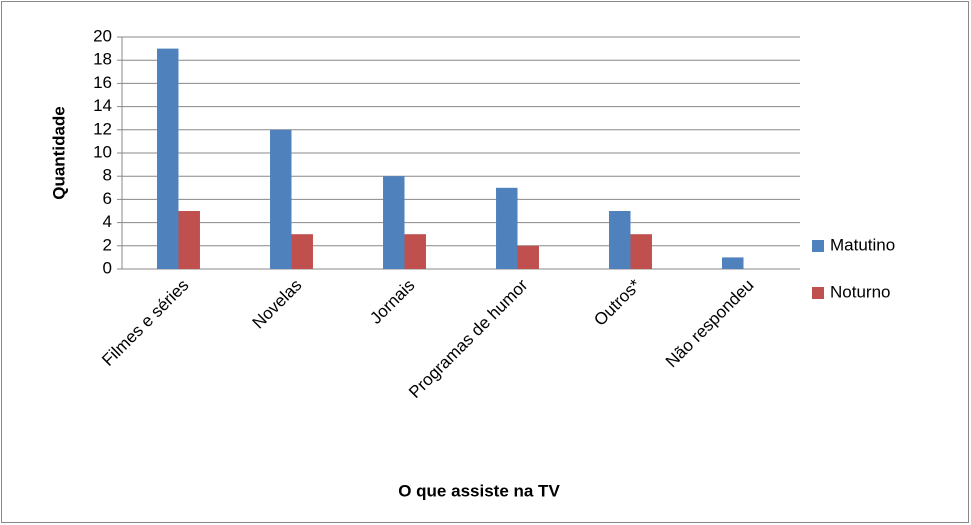 The height and width of the screenshot is (525, 971). I want to click on y-axis-title: Quantidade, so click(58, 153).